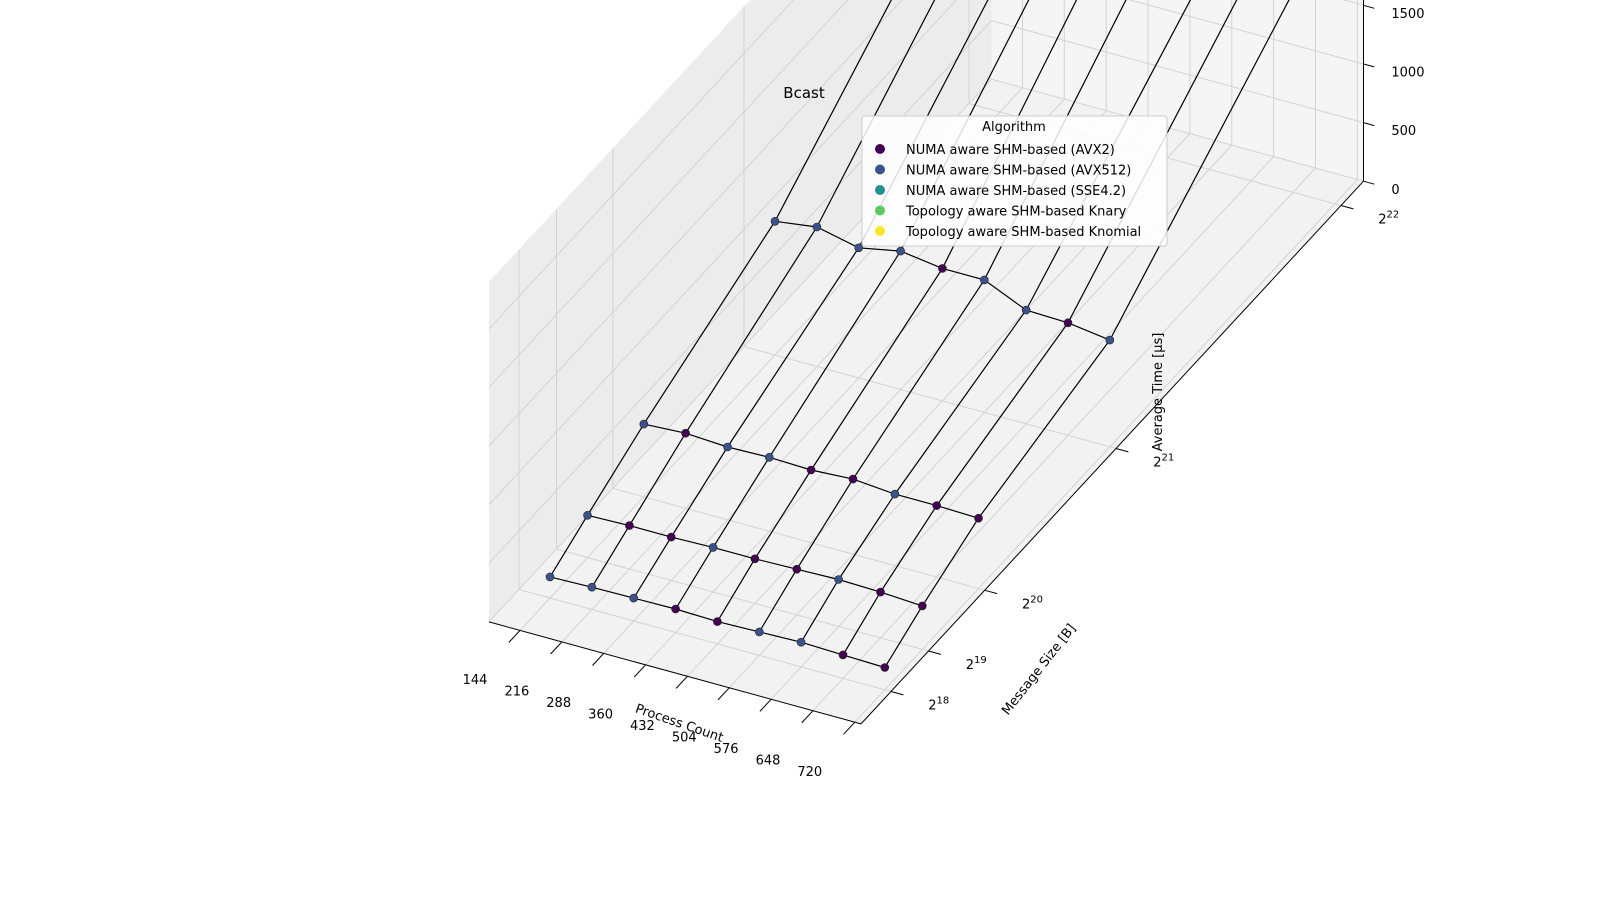  What do you see at coordinates (804, 93) in the screenshot?
I see `chart-title: Bcast` at bounding box center [804, 93].